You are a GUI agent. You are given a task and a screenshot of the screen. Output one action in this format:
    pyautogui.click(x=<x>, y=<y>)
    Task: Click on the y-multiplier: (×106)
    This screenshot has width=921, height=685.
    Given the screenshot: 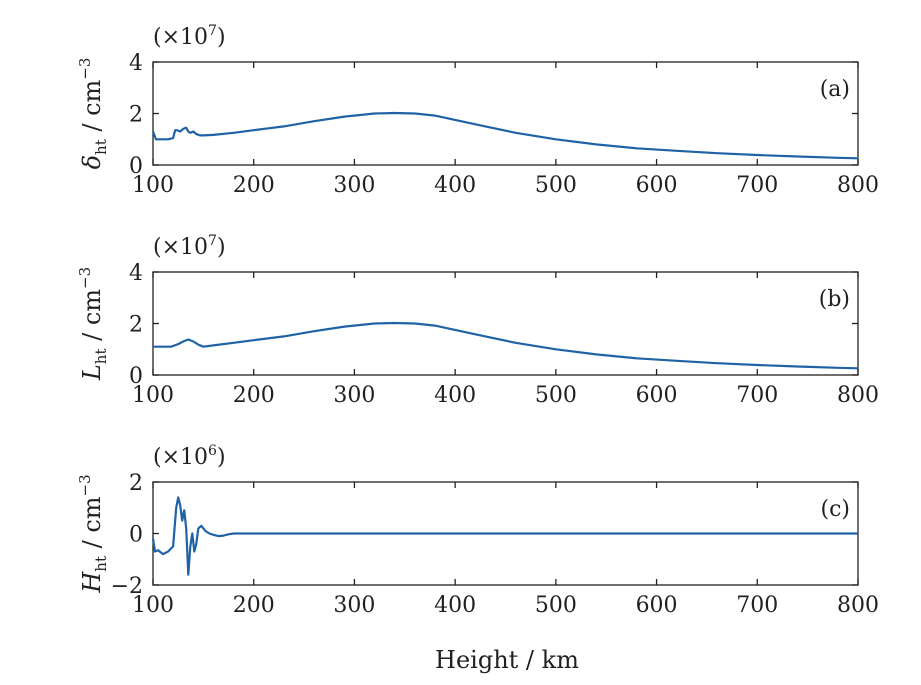 What is the action you would take?
    pyautogui.click(x=189, y=456)
    